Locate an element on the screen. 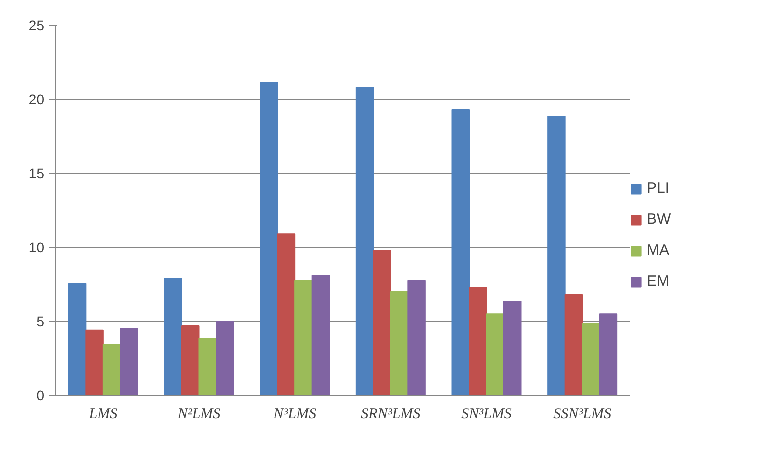  x-tick-label: SSN³LMS is located at coordinates (583, 414).